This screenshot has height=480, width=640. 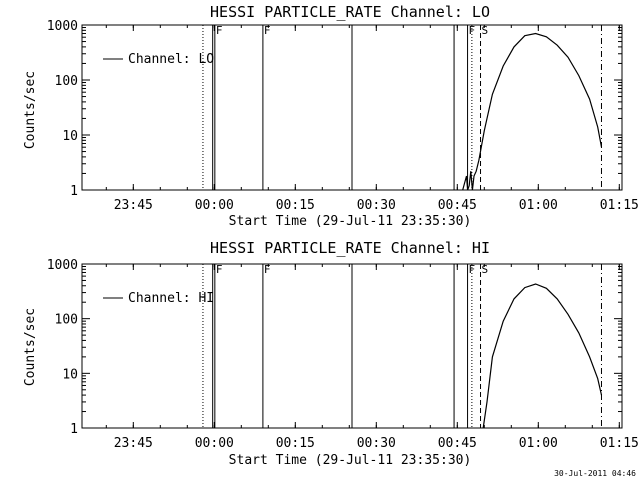 I want to click on chart-title: HESSI PARTICLE_RATE Channel: LO, so click(x=350, y=12).